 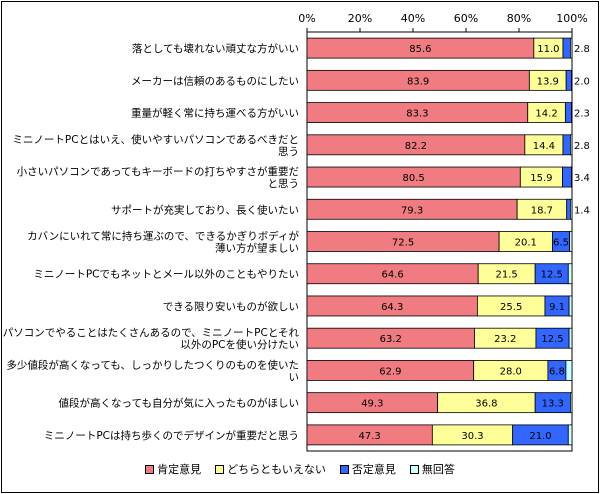 What do you see at coordinates (390, 371) in the screenshot?
I see `data-label: 62.9` at bounding box center [390, 371].